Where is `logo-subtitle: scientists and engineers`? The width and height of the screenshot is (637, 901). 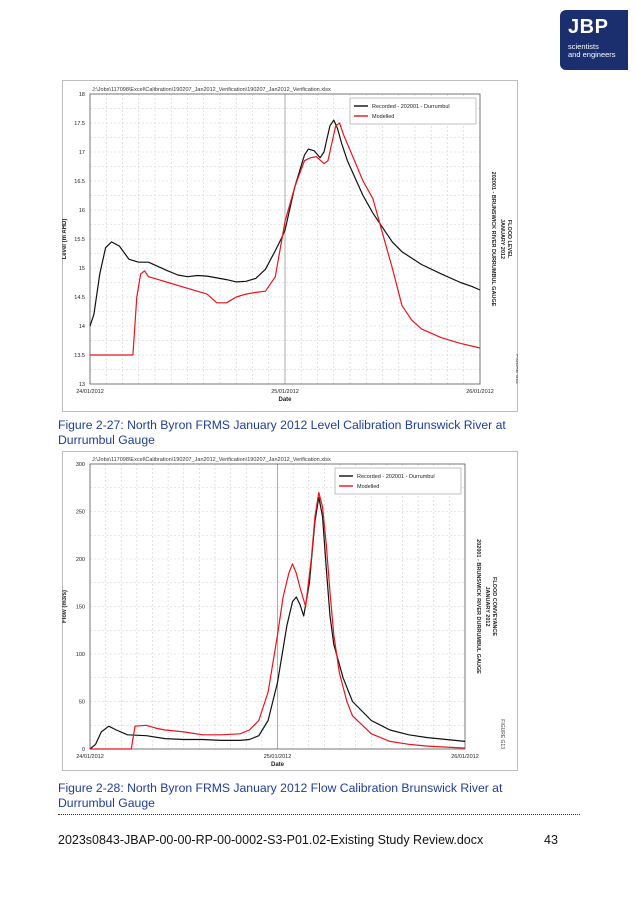
logo-subtitle: scientists and engineers is located at coordinates (592, 50).